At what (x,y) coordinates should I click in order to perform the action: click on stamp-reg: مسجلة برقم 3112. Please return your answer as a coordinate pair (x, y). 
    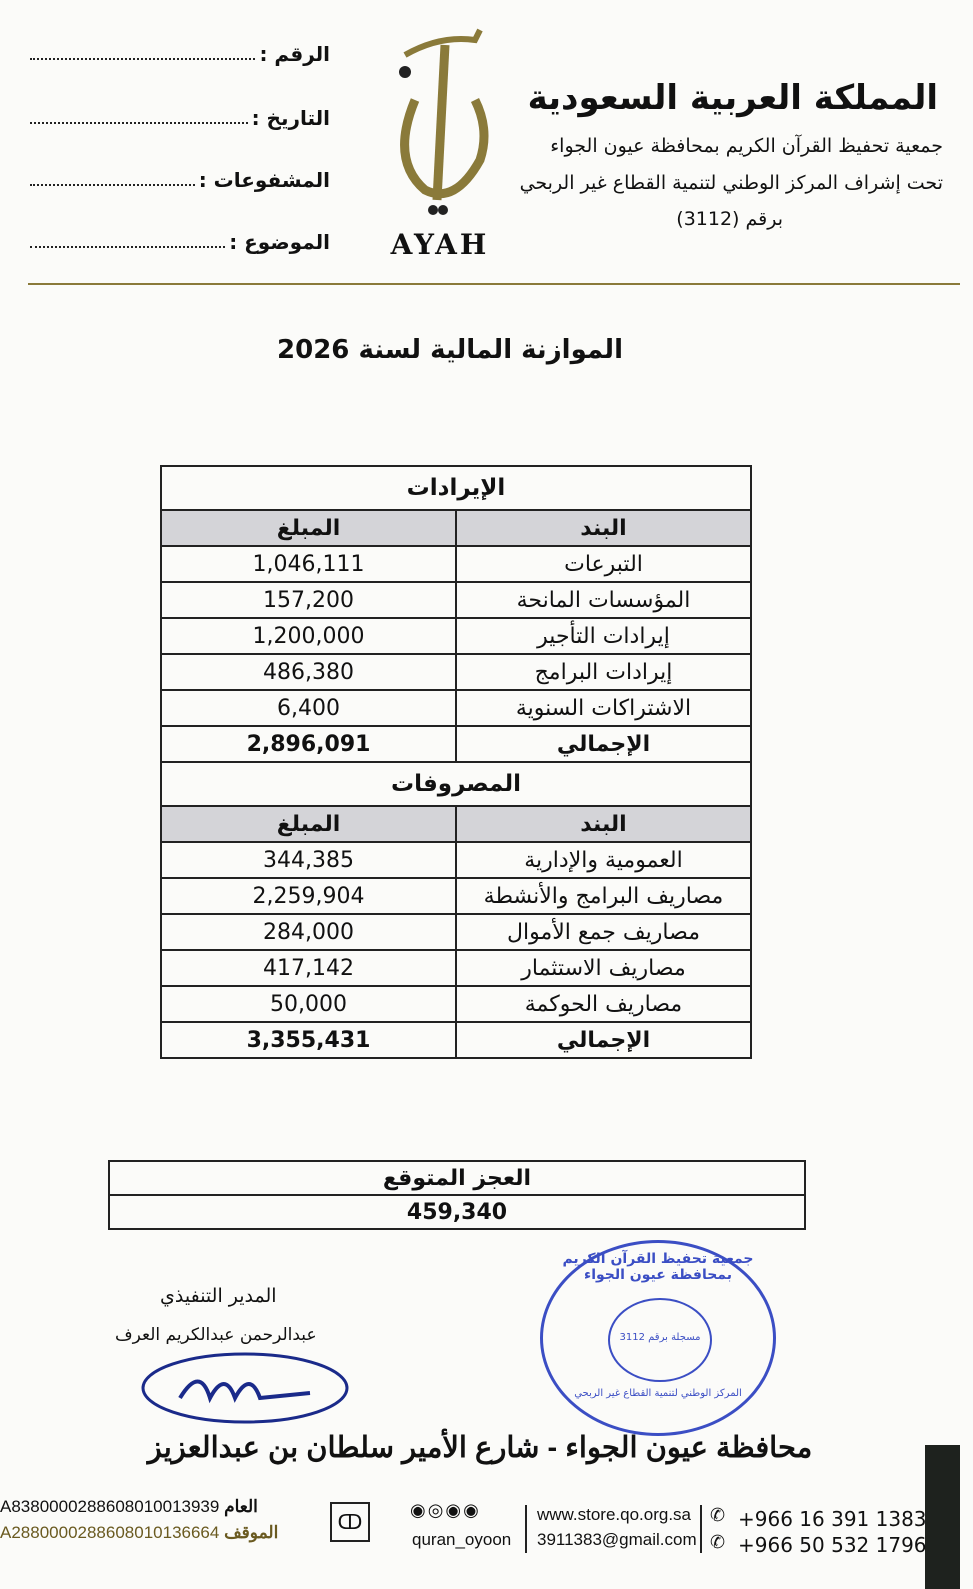
    Looking at the image, I should click on (660, 1337).